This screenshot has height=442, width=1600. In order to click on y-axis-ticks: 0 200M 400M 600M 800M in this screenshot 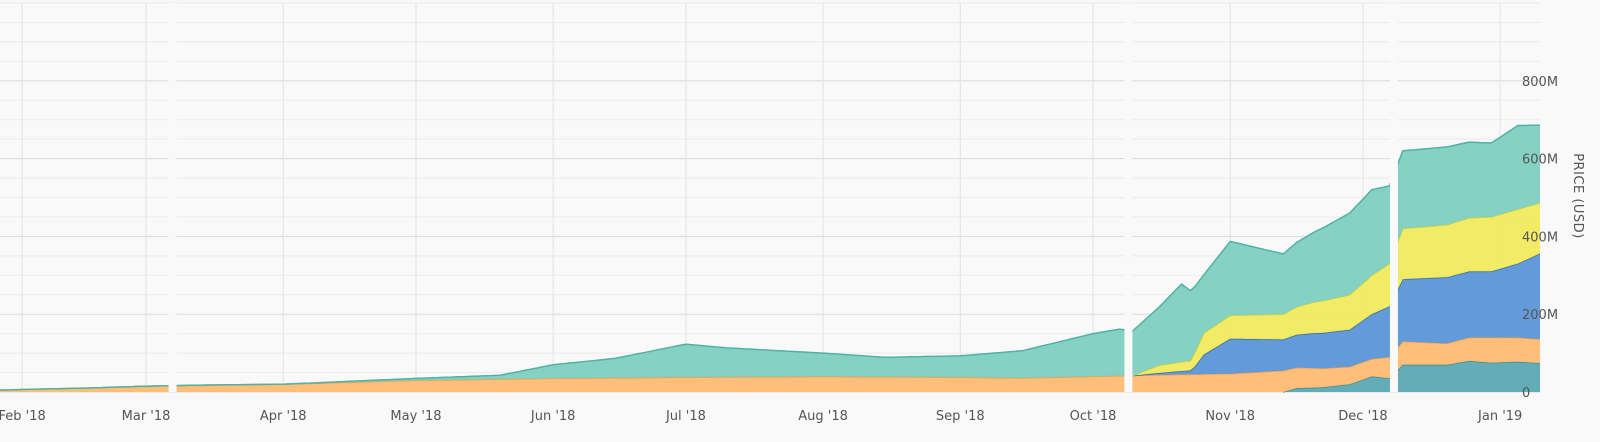, I will do `click(1540, 238)`.